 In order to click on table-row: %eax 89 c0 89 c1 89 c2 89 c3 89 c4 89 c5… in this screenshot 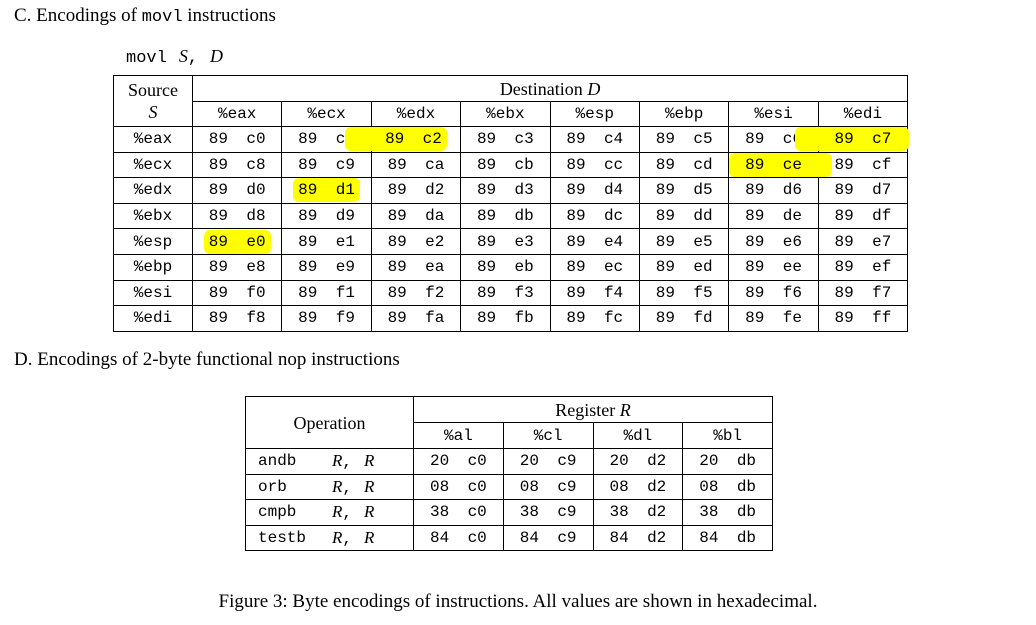, I will do `click(511, 139)`.